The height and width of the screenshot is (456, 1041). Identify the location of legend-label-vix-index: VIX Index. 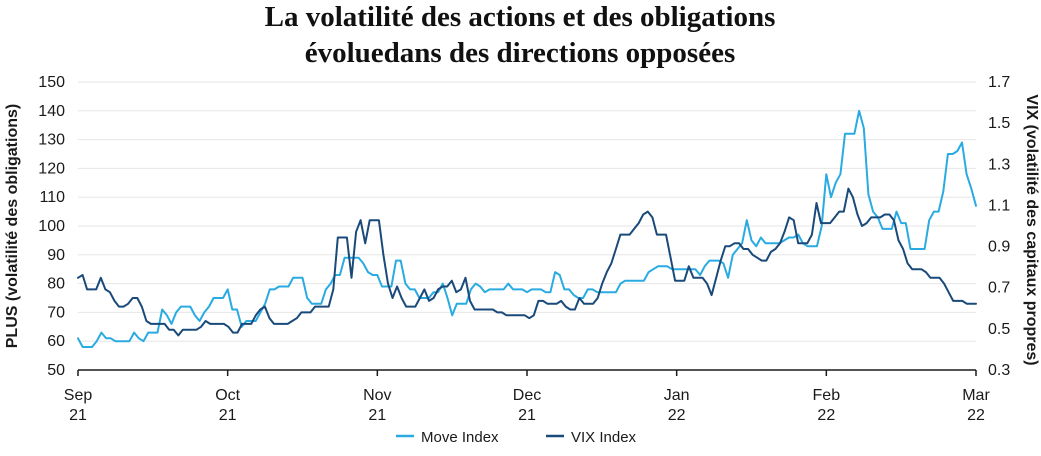
(604, 437).